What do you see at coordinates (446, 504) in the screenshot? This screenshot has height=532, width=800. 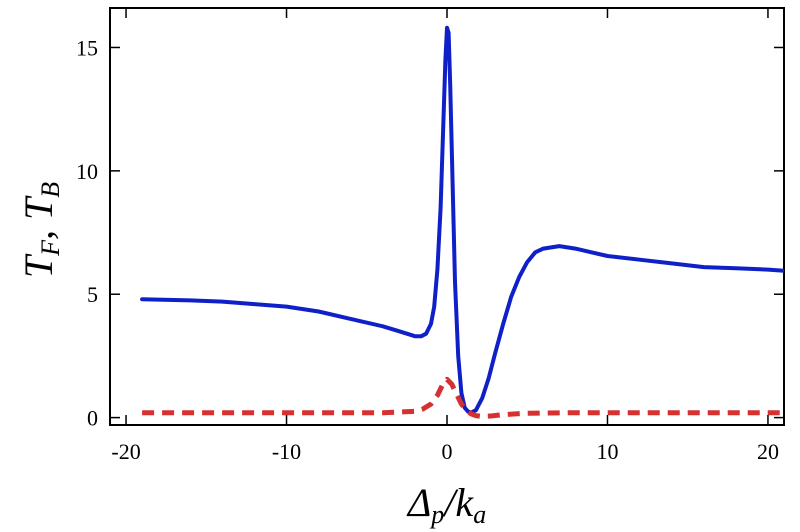 I see `x-axis-label: Δp/ka` at bounding box center [446, 504].